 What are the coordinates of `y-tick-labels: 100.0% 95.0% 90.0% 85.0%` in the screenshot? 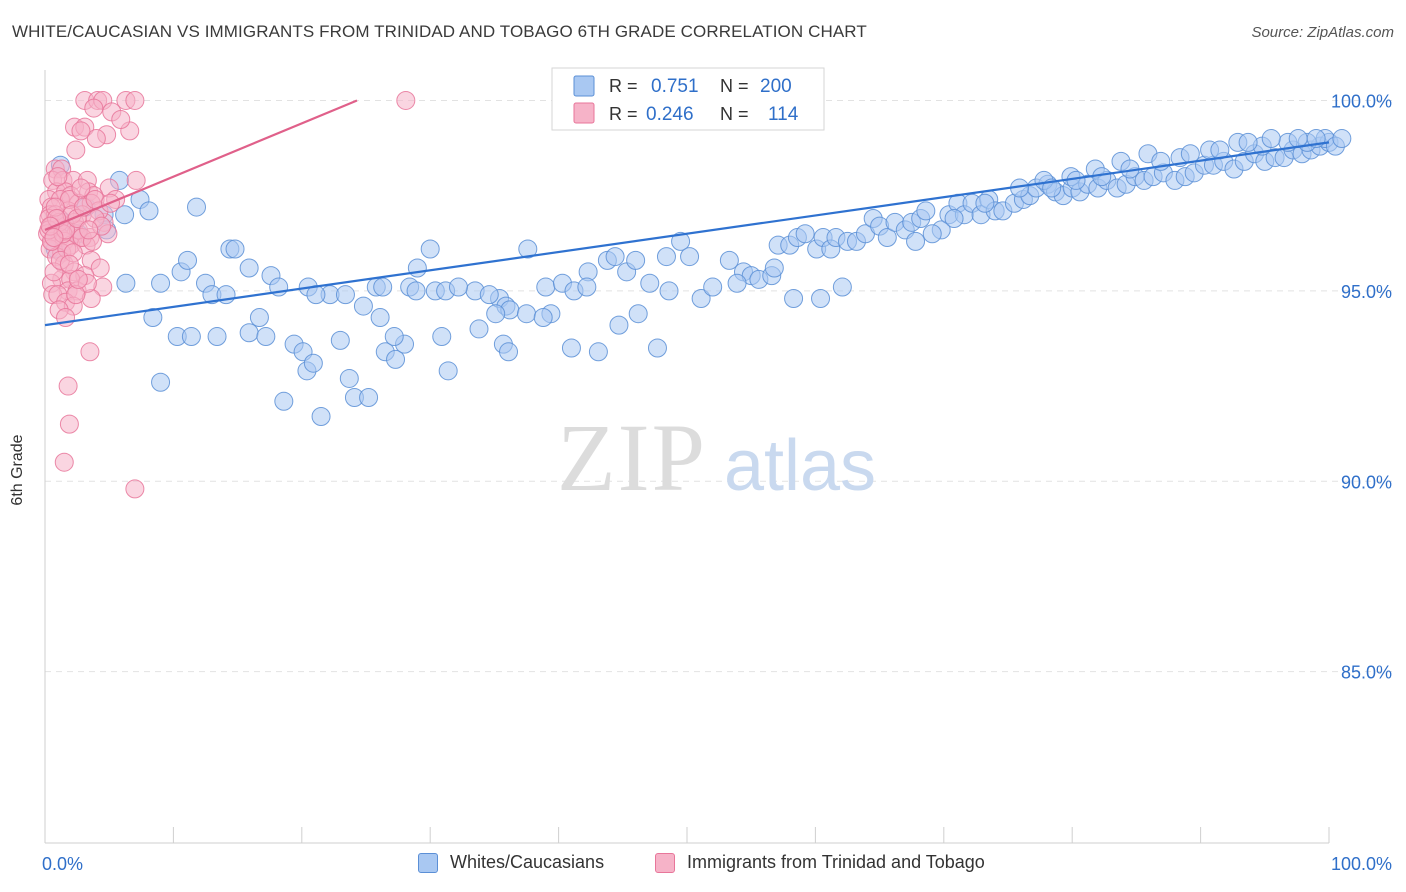 It's located at (1361, 386).